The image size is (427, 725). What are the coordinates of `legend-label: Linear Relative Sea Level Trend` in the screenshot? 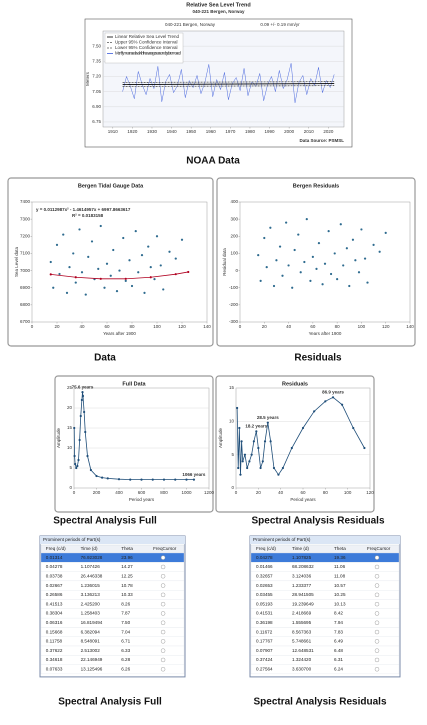 It's located at (147, 36).